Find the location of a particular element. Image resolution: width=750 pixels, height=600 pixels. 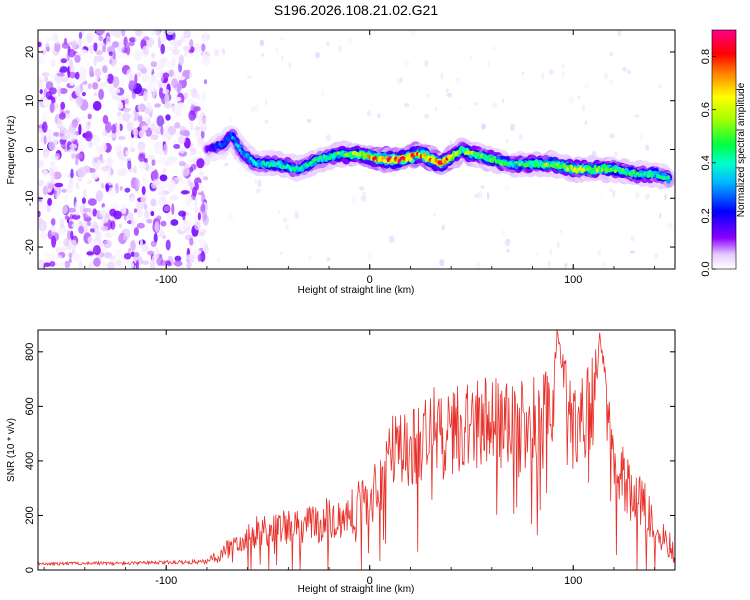

x-tick-label: 100 is located at coordinates (573, 581).